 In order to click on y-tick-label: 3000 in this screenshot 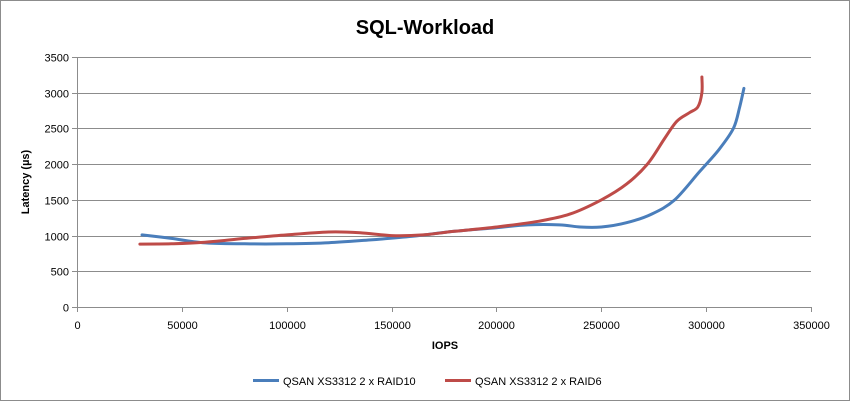, I will do `click(57, 95)`.